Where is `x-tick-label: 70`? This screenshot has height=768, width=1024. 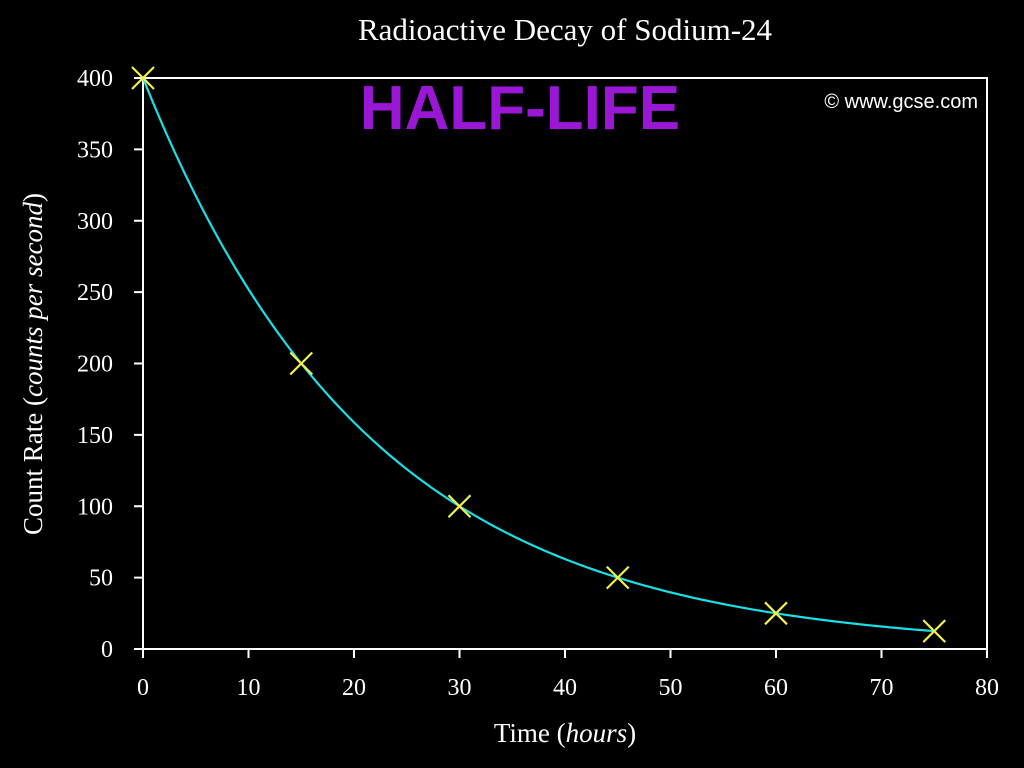
x-tick-label: 70 is located at coordinates (882, 688).